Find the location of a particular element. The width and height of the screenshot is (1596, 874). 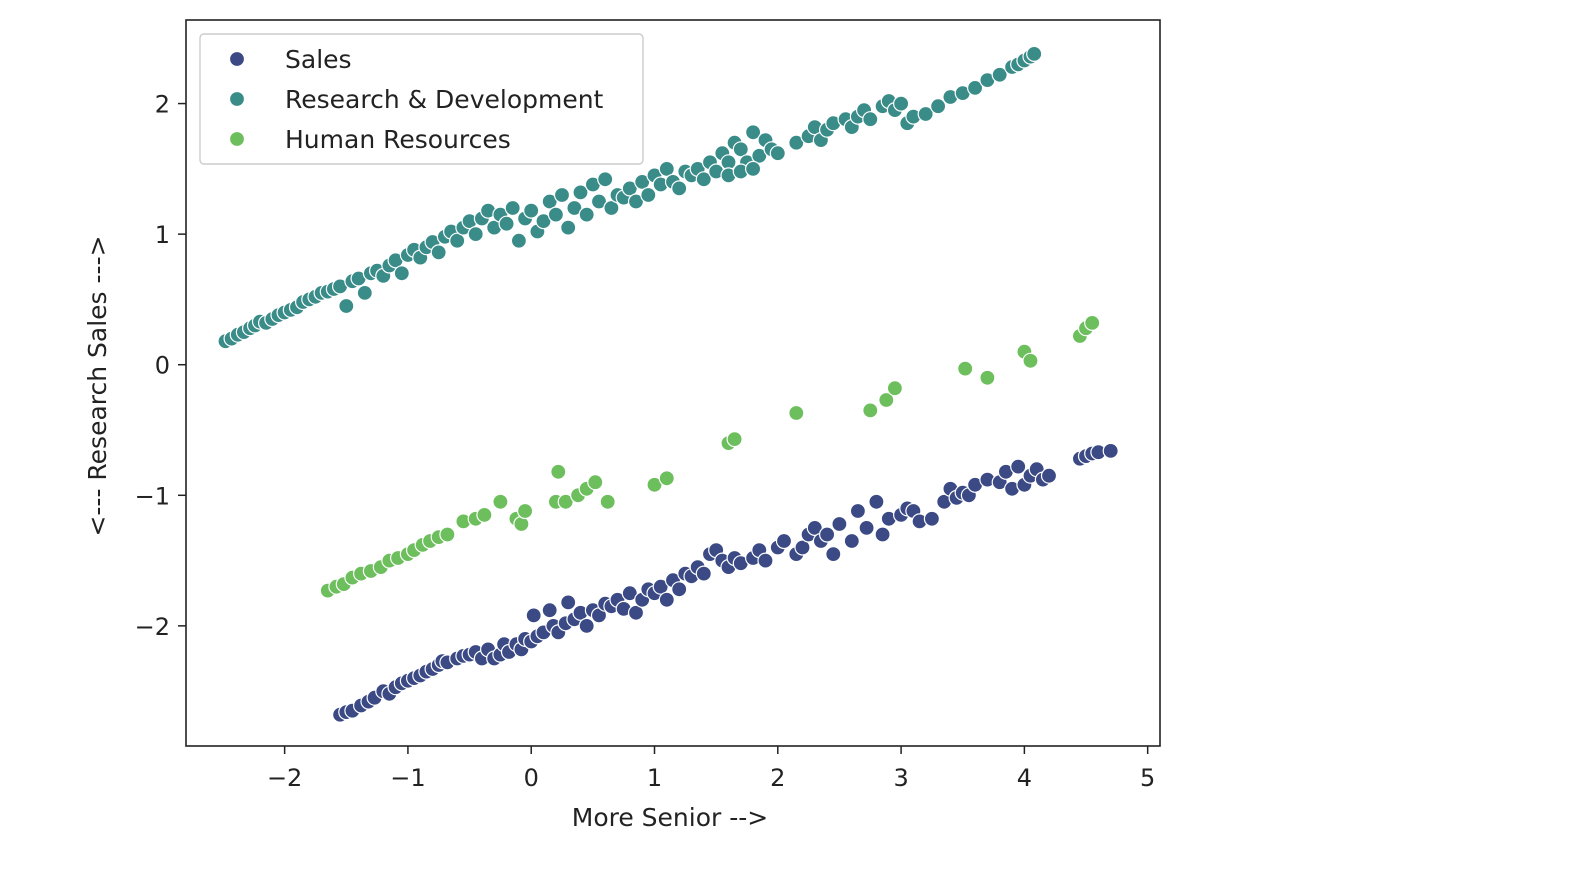

y-tick-label: −2 is located at coordinates (152, 627).